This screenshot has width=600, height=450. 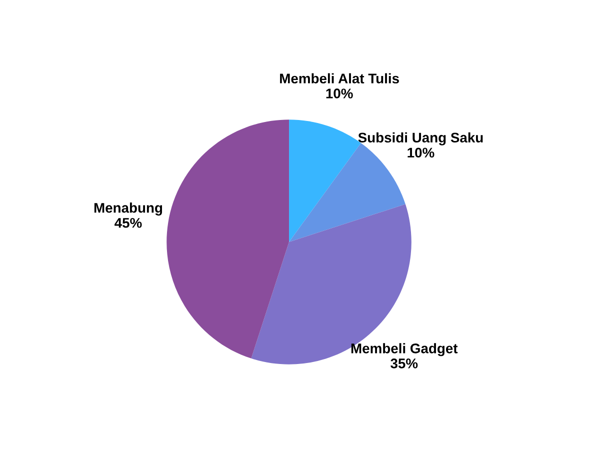 What do you see at coordinates (128, 223) in the screenshot?
I see `data-label: 45%` at bounding box center [128, 223].